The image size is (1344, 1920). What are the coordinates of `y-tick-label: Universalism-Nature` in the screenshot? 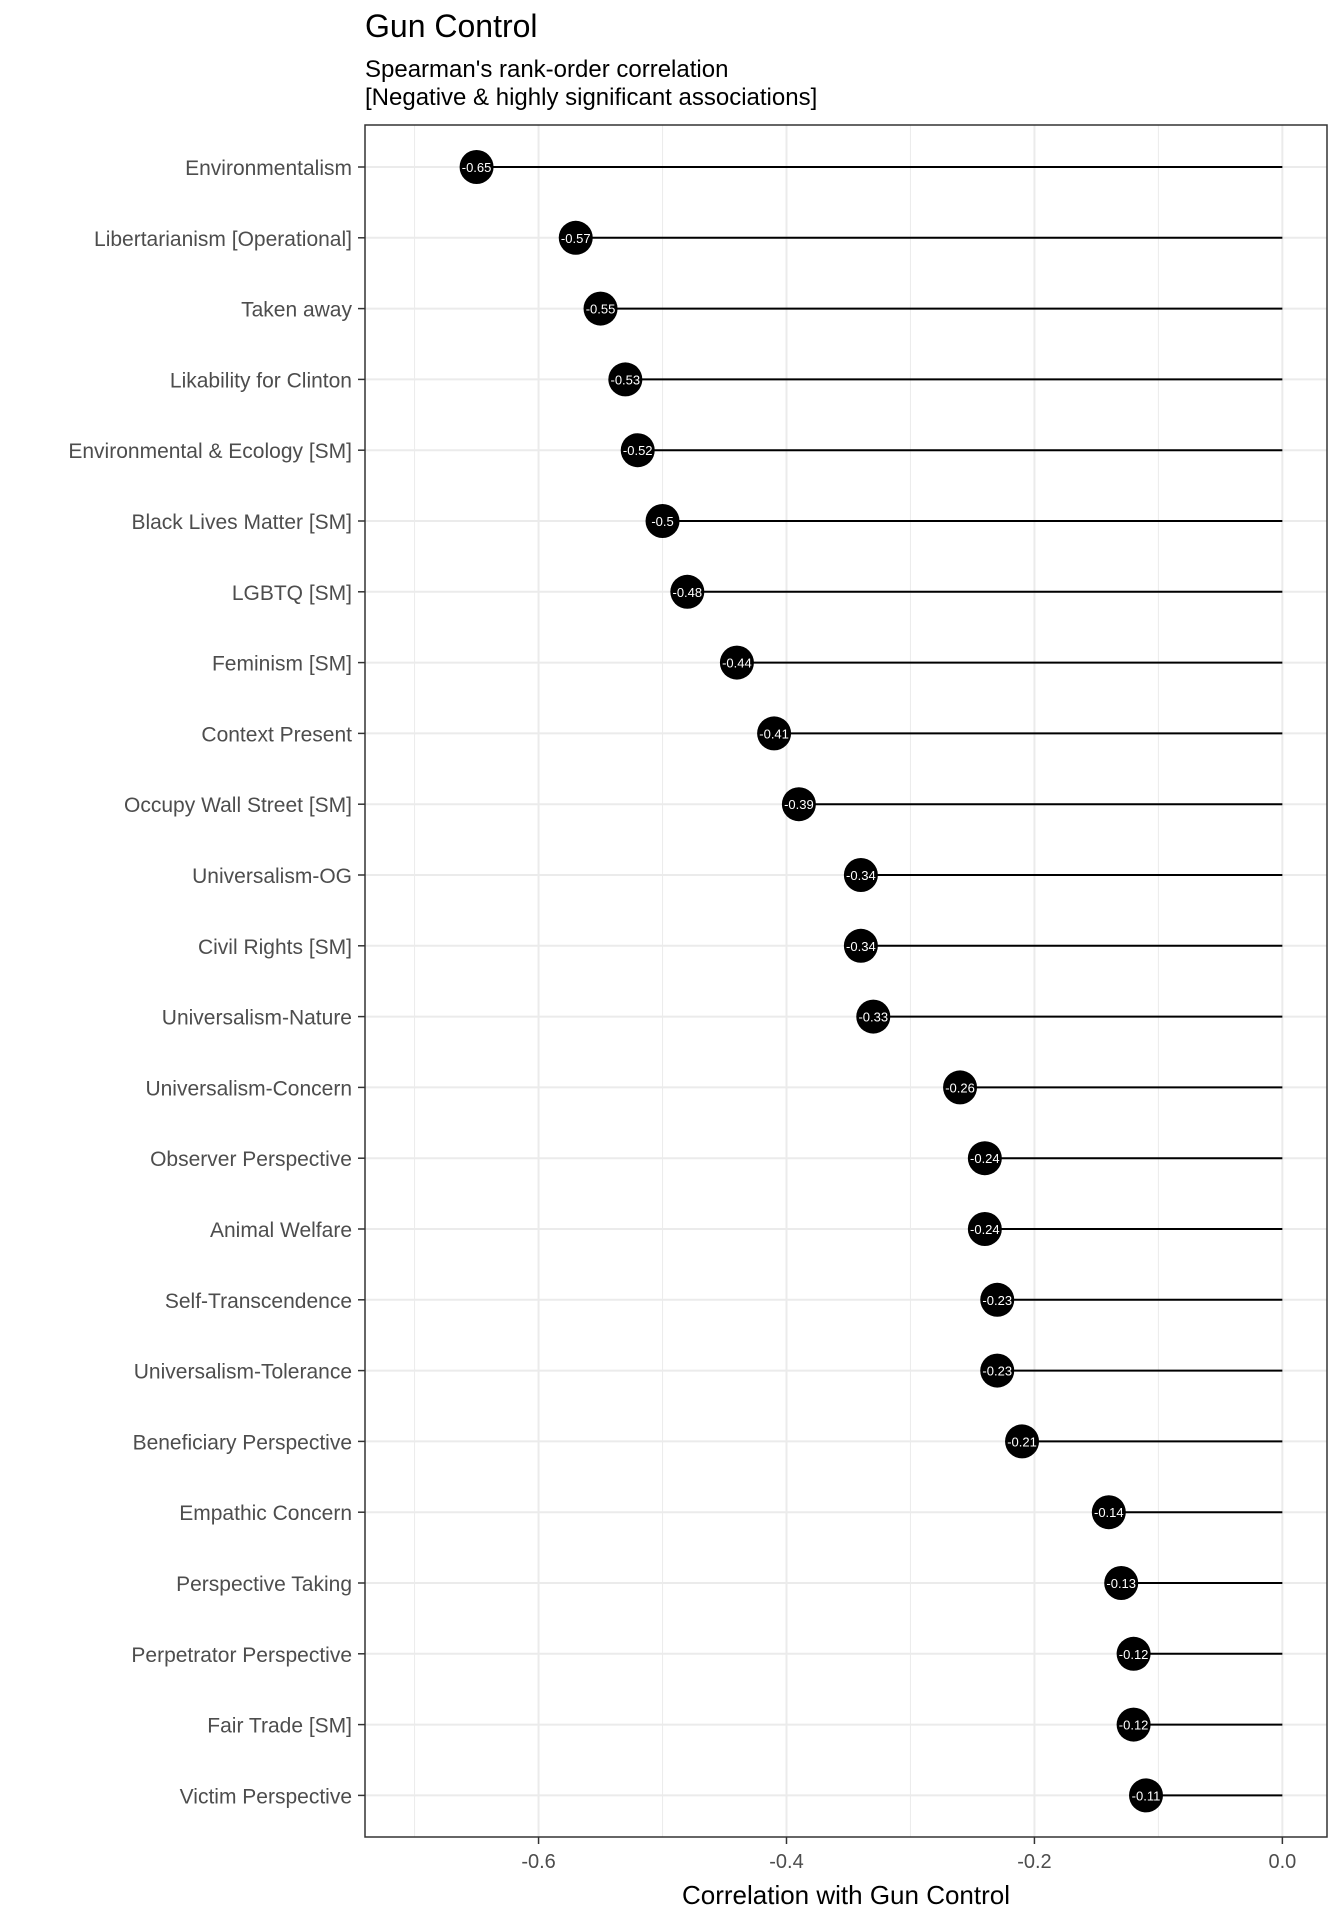 It's located at (257, 1018).